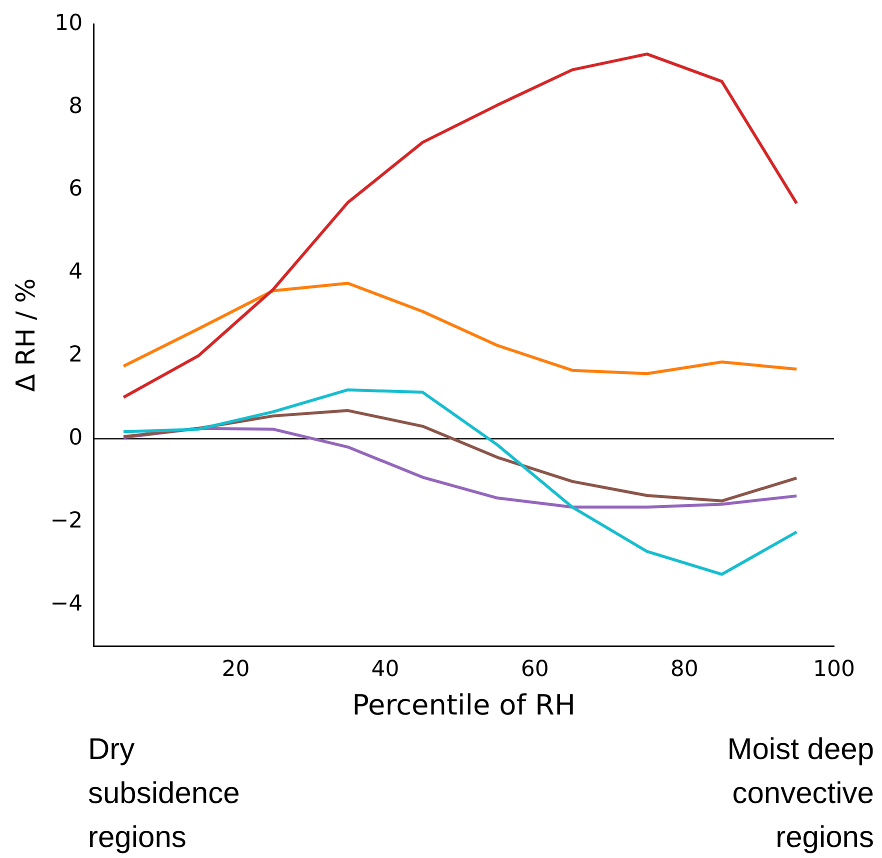 This screenshot has width=882, height=858. What do you see at coordinates (68, 23) in the screenshot?
I see `y-tick-label: 10` at bounding box center [68, 23].